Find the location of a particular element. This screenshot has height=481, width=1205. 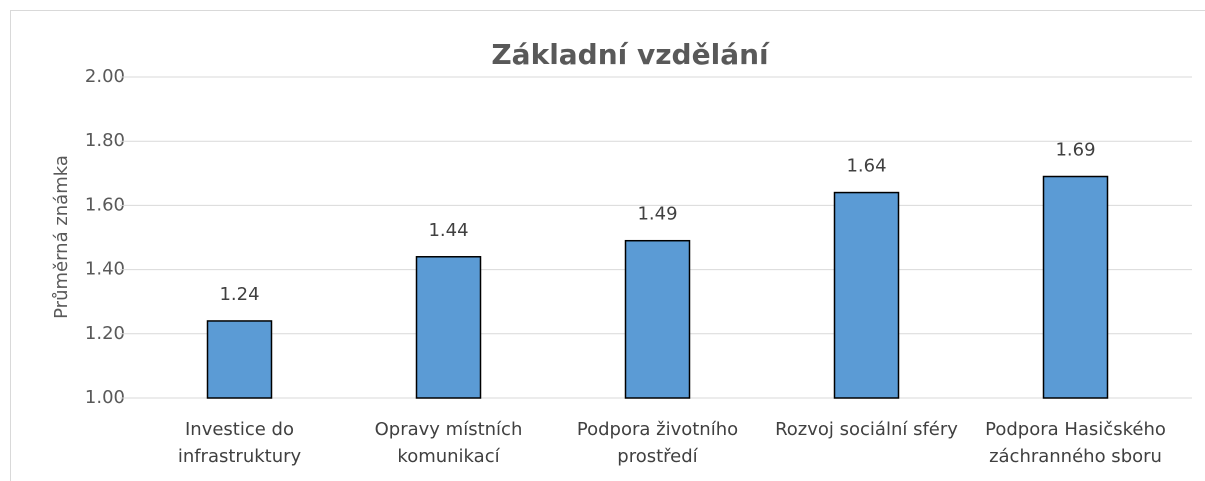

y-axis-label: Průměrná známka is located at coordinates (61, 237).